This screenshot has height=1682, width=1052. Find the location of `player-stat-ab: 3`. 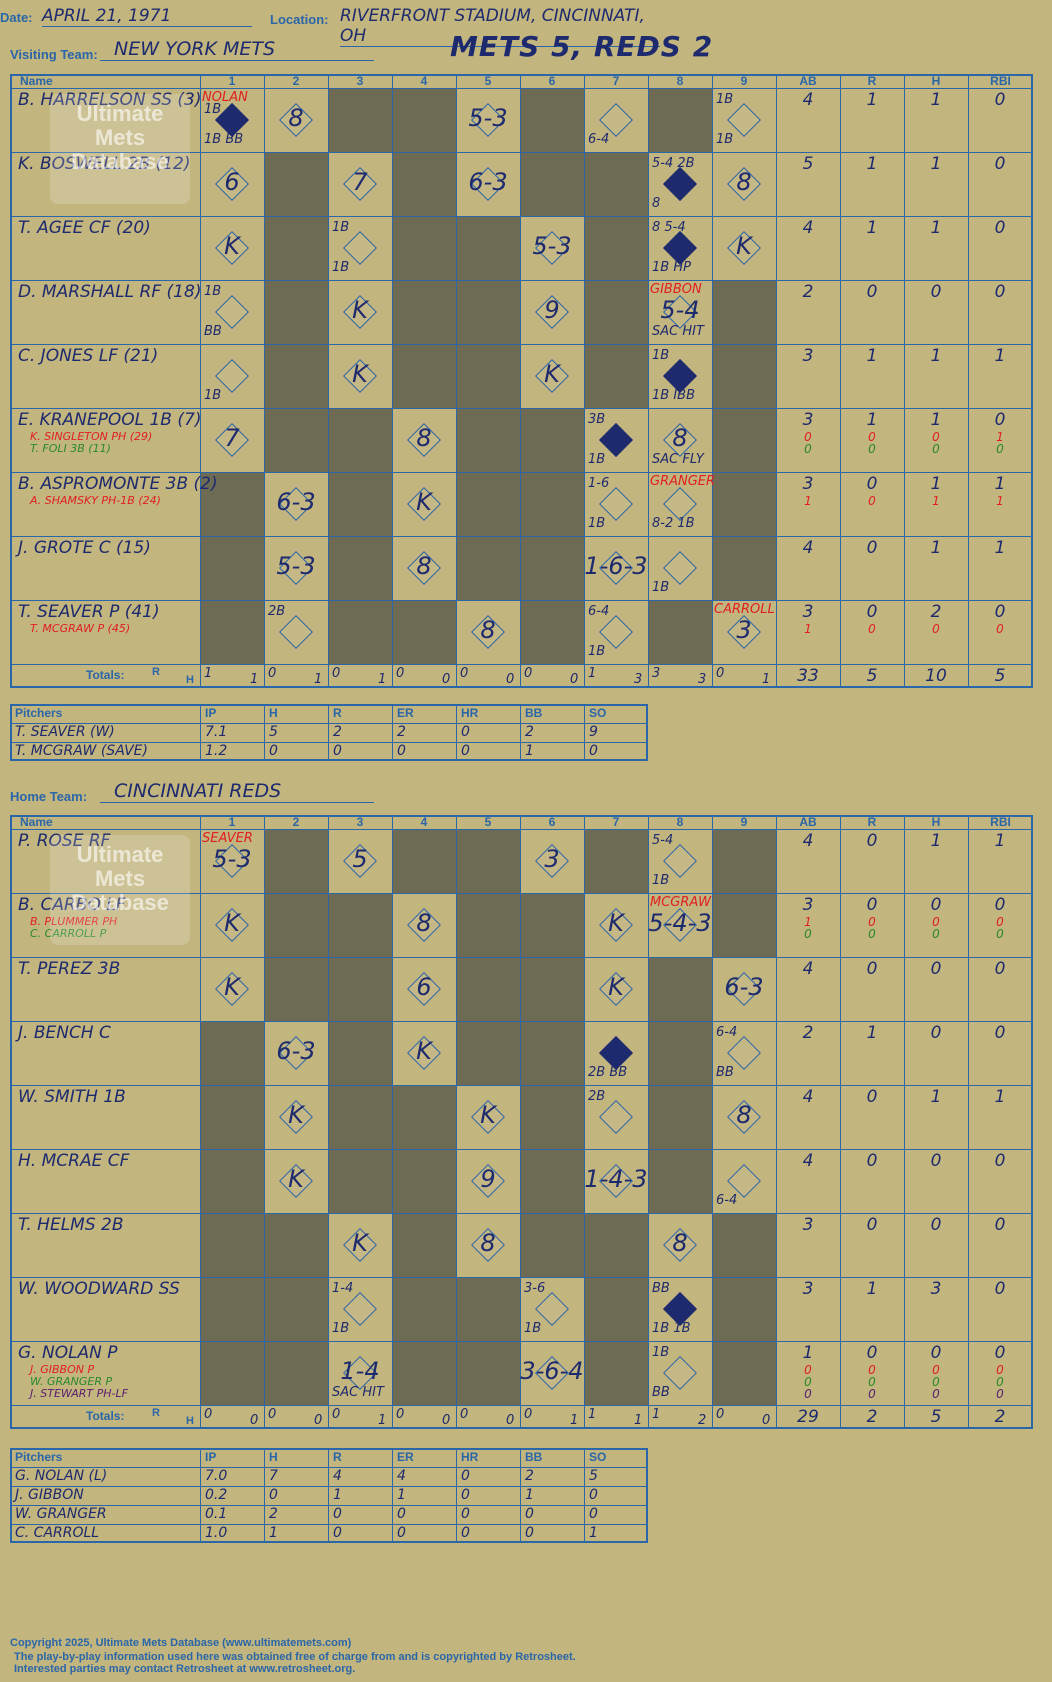

player-stat-ab: 3 is located at coordinates (808, 612).